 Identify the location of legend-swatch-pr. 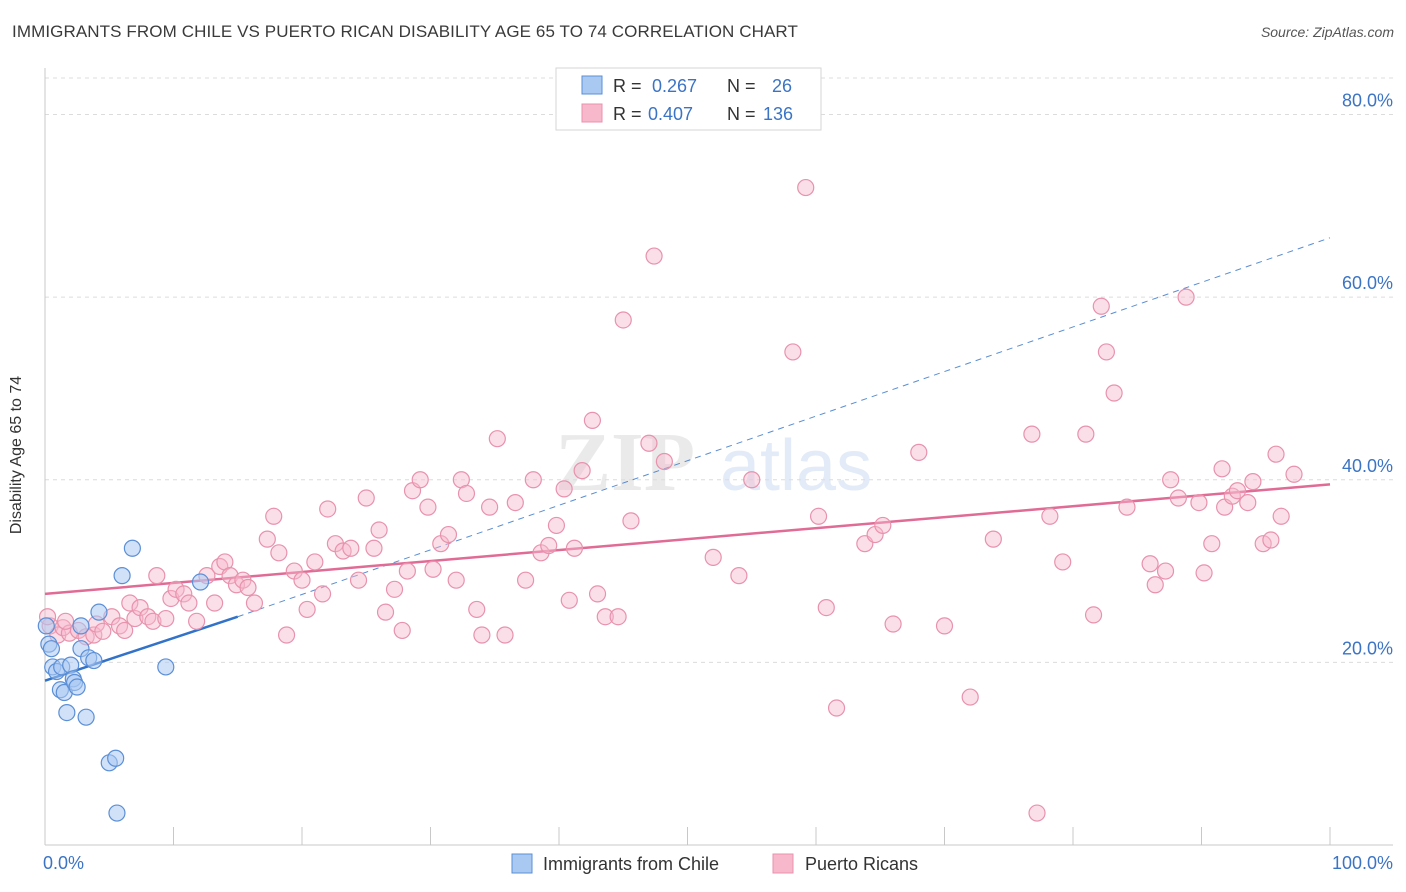
(592, 113).